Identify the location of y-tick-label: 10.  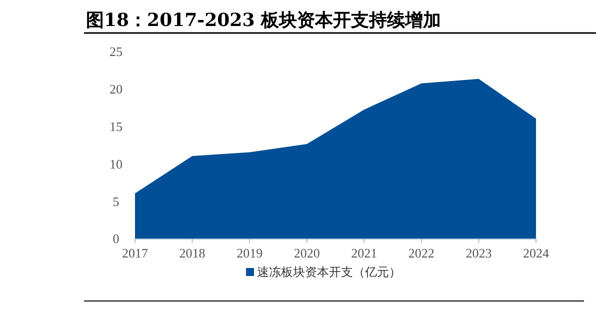
(116, 164).